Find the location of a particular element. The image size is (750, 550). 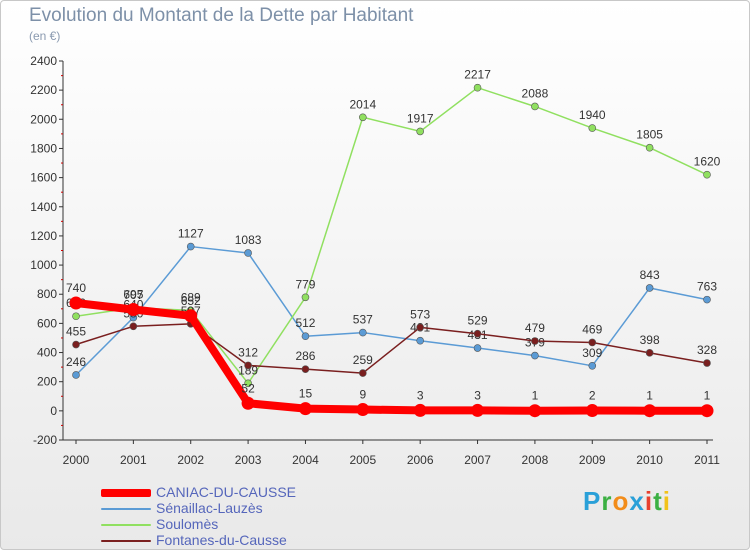

y-tick-label: 400 is located at coordinates (47, 353).